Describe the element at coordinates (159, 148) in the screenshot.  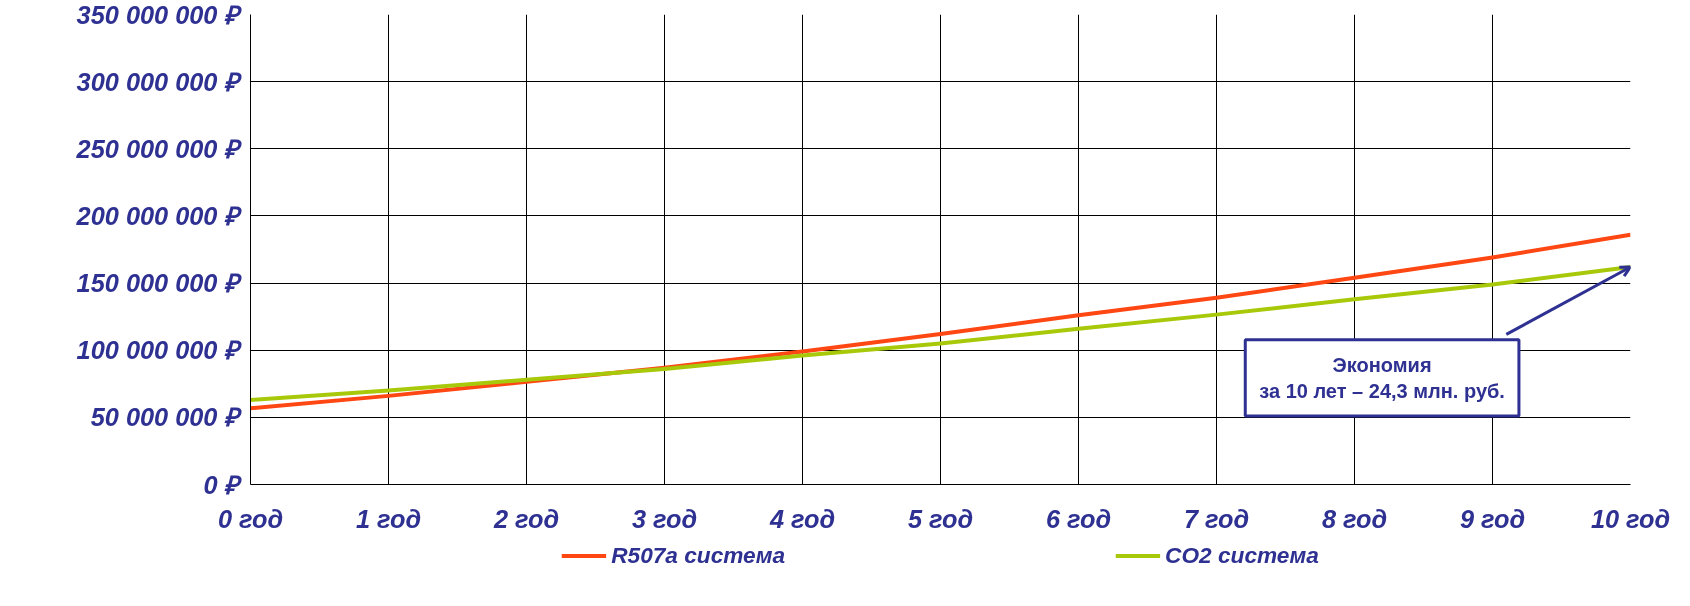
I see `y-tick-label: 250 000 000 ₽` at that location.